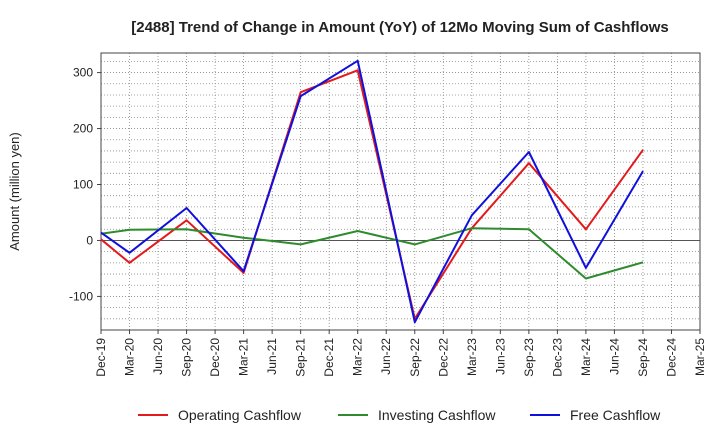  Describe the element at coordinates (615, 415) in the screenshot. I see `legend-label: Free Cashflow` at that location.